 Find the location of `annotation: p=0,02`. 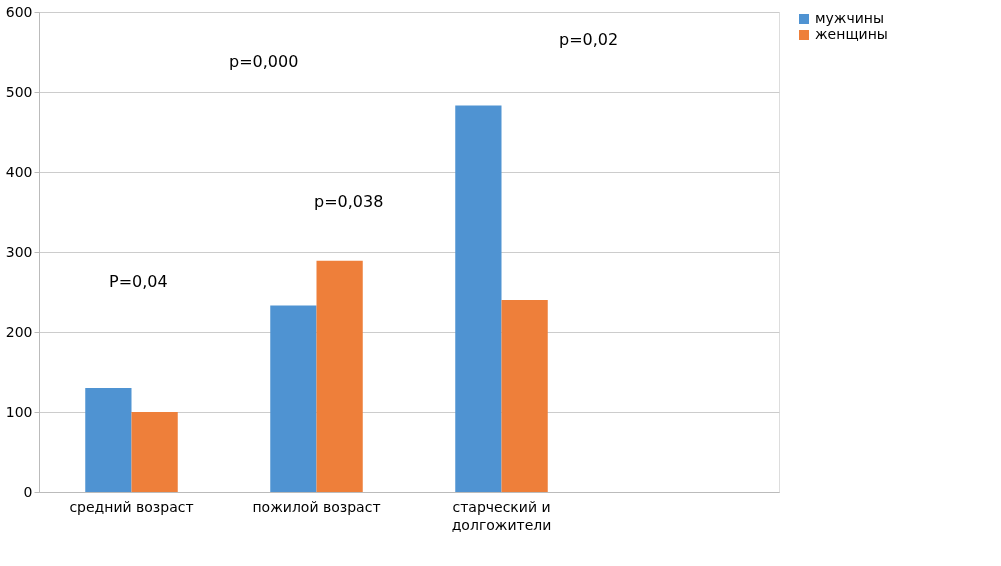

annotation: p=0,02 is located at coordinates (589, 39).